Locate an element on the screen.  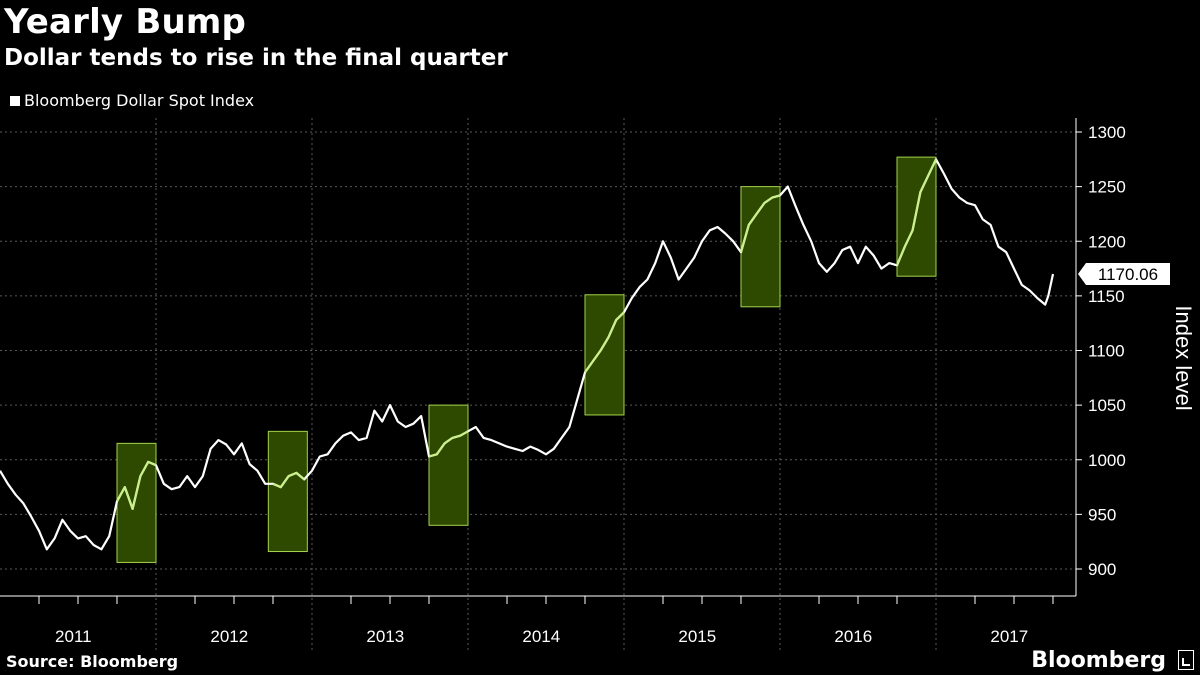
y-tick-label-950: 950 is located at coordinates (1102, 514).